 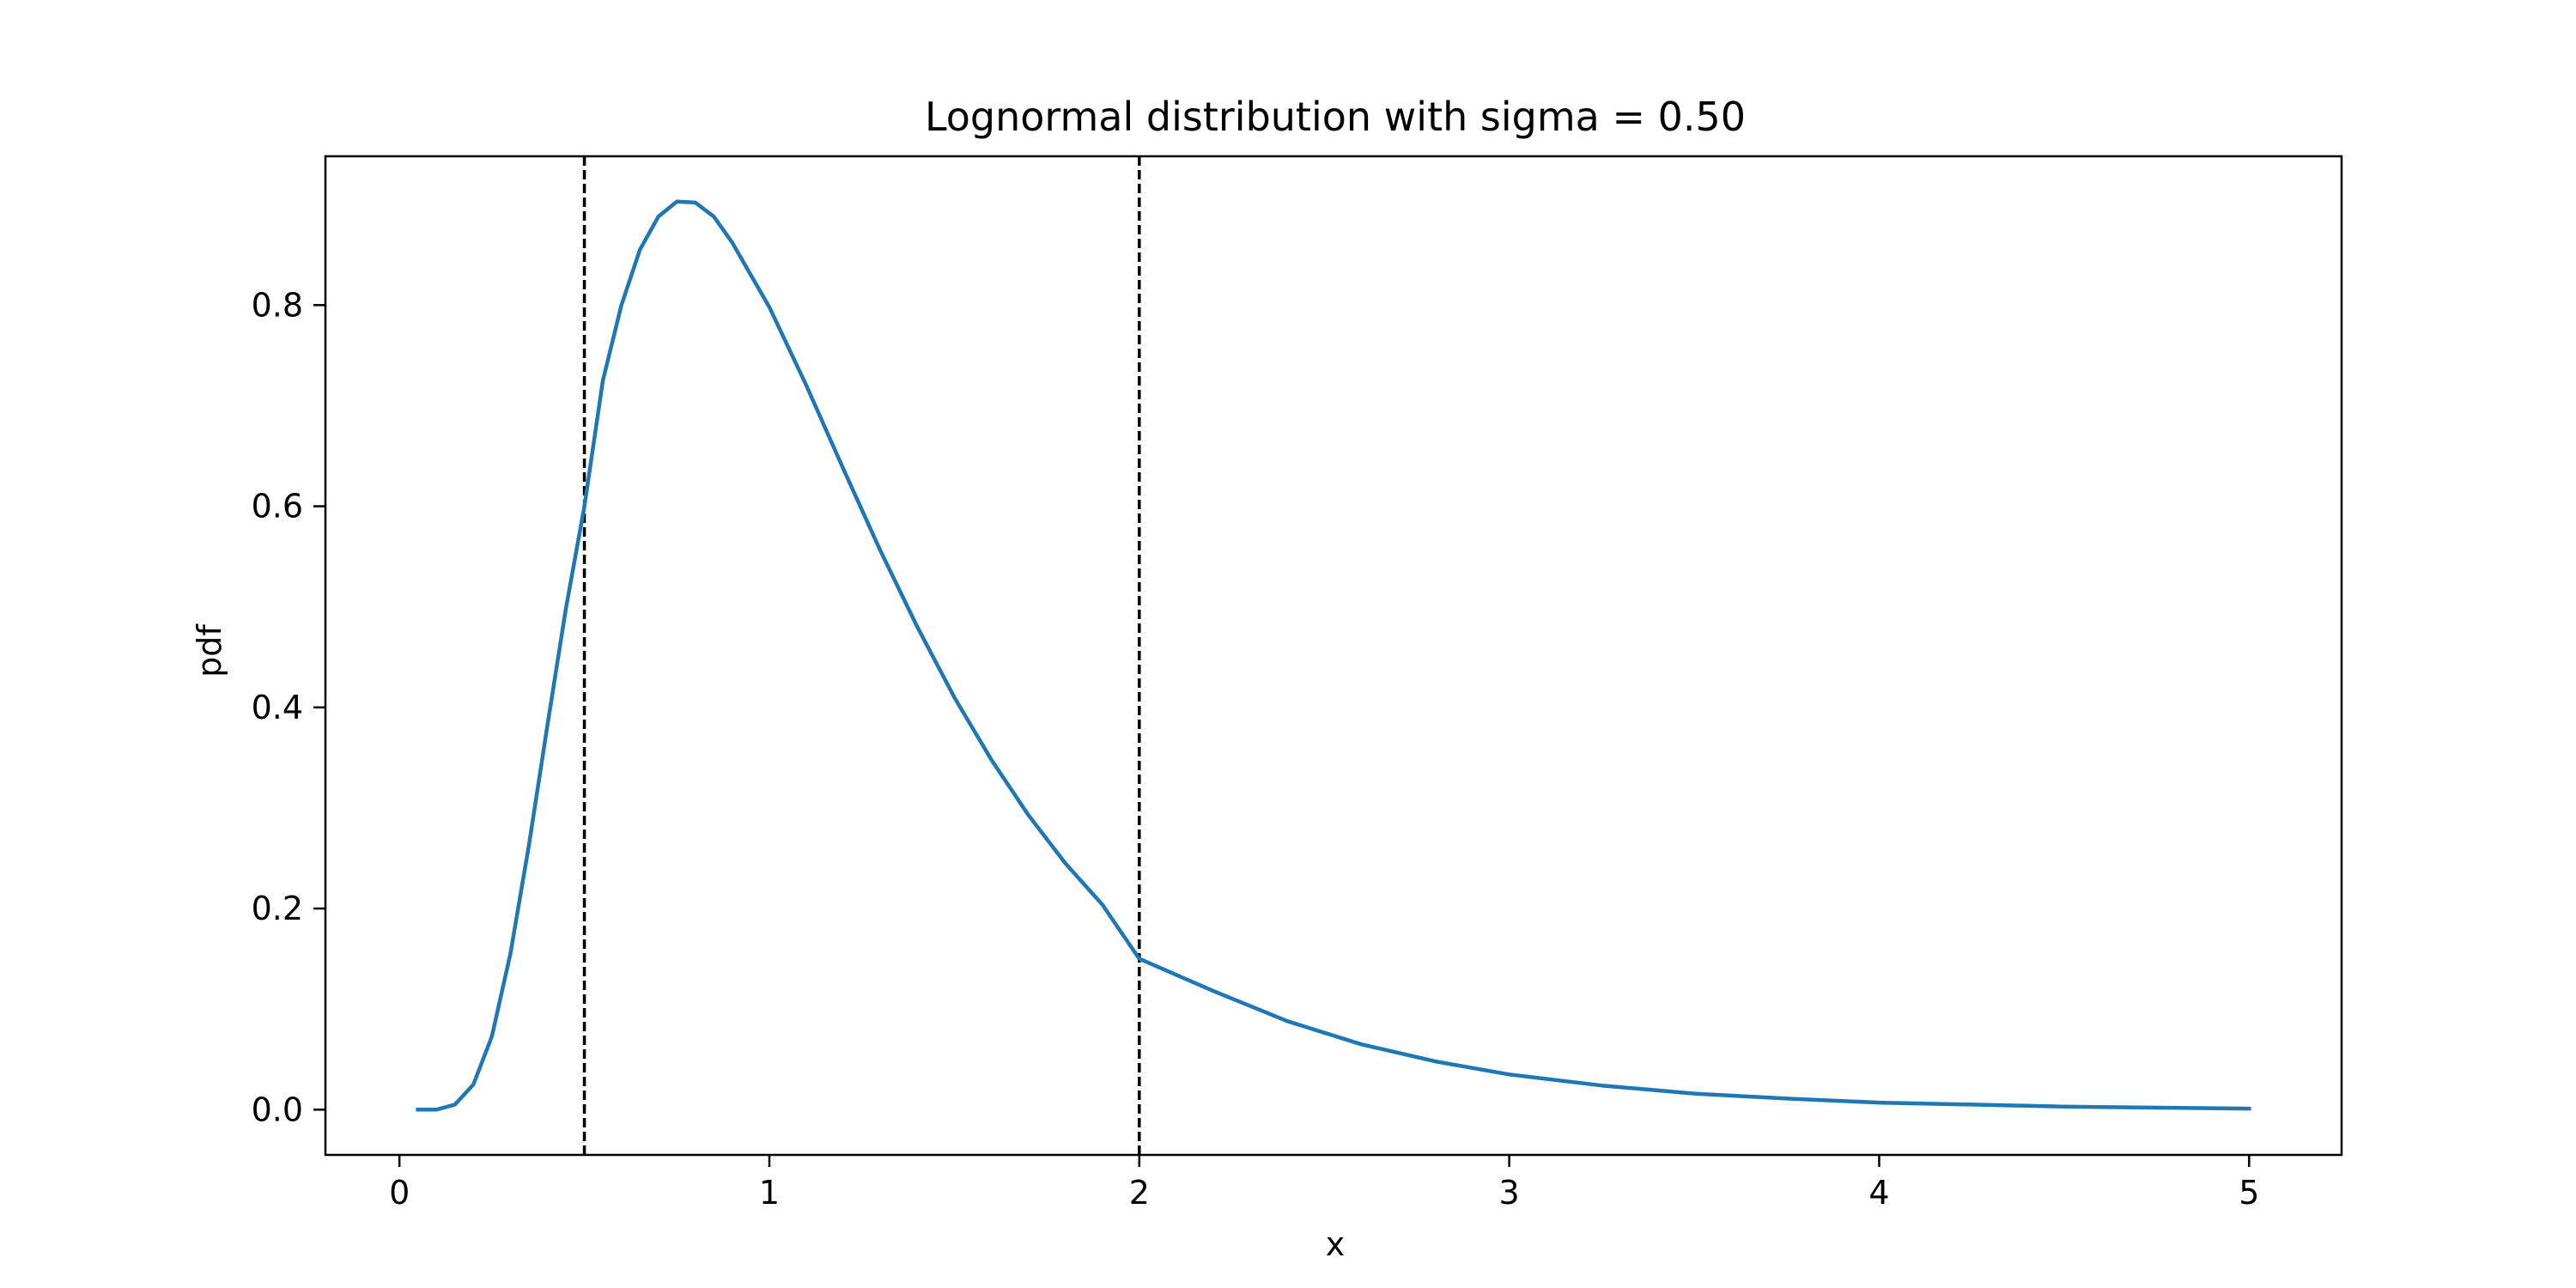 What do you see at coordinates (278, 507) in the screenshot?
I see `y-tick-label-0.6: 0.6` at bounding box center [278, 507].